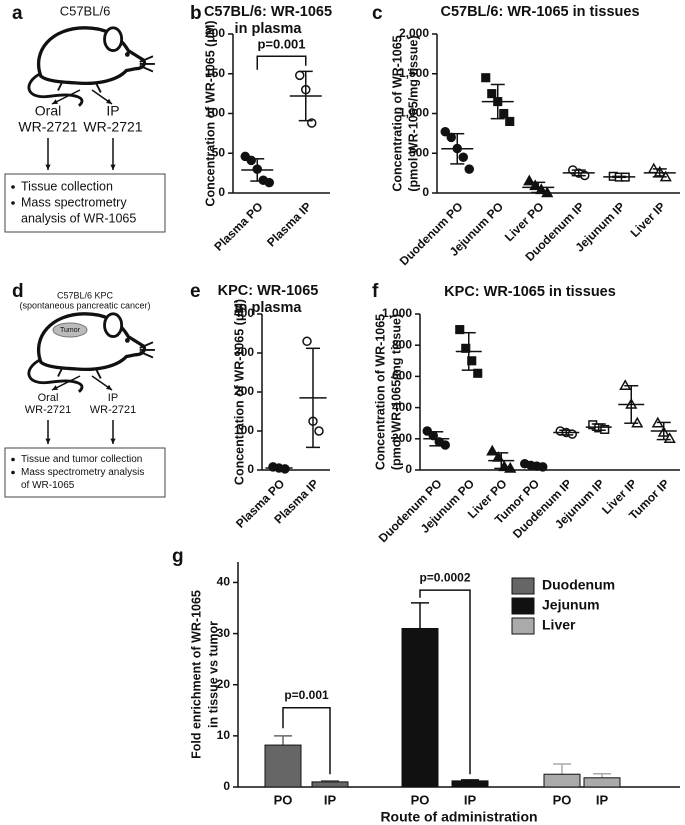  Describe the element at coordinates (402, 407) in the screenshot. I see `y-tick-label: 400` at that location.